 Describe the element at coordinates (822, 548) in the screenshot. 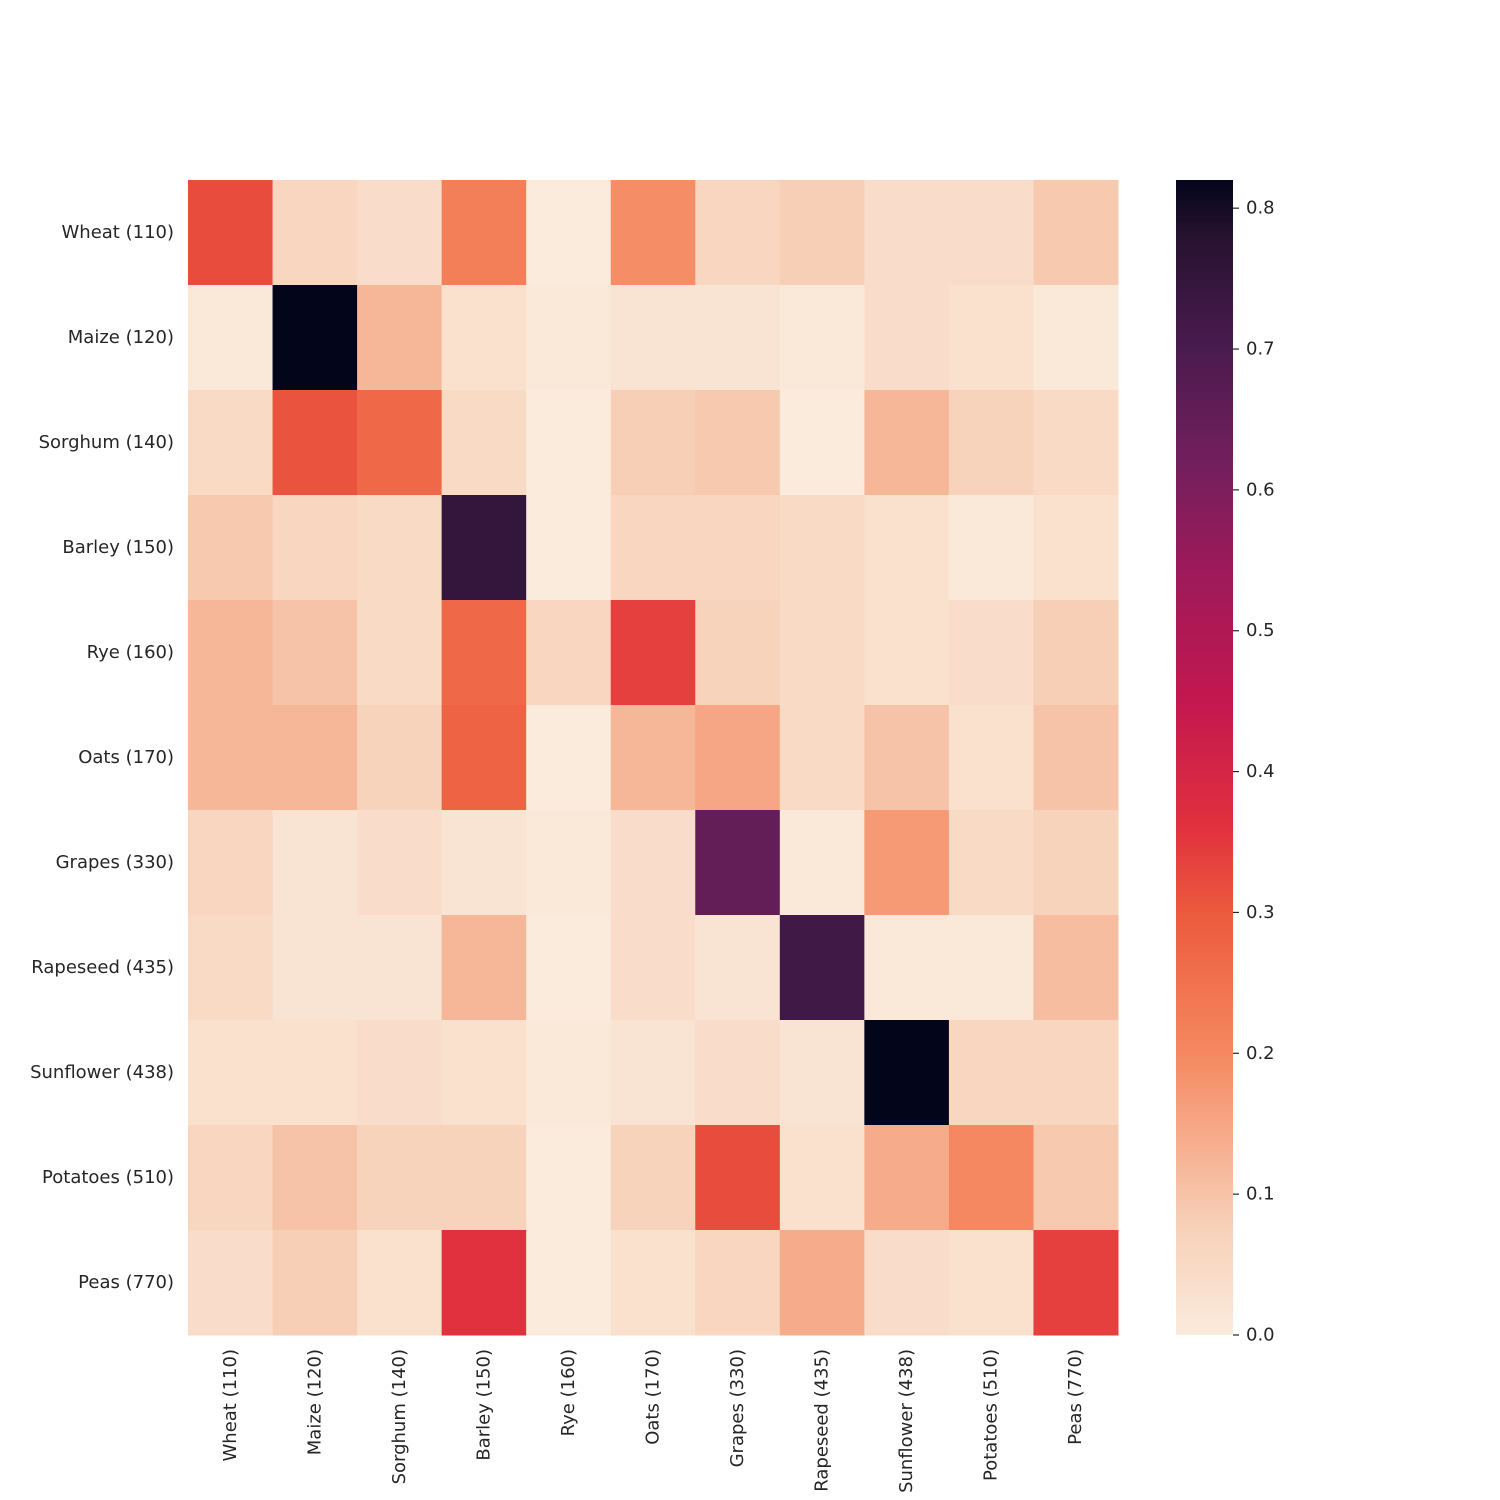

I see `heatmap-cell-r3-c7` at that location.